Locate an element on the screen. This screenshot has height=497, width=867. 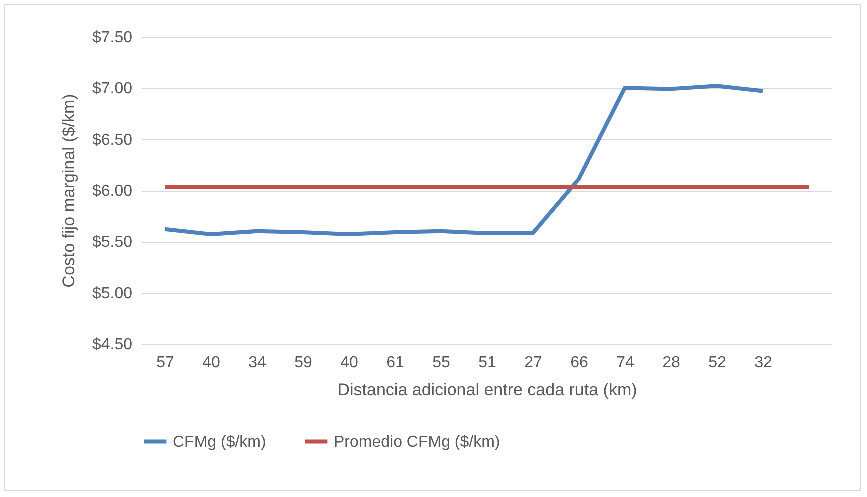
y-tick-label: $7.00 is located at coordinates (112, 89).